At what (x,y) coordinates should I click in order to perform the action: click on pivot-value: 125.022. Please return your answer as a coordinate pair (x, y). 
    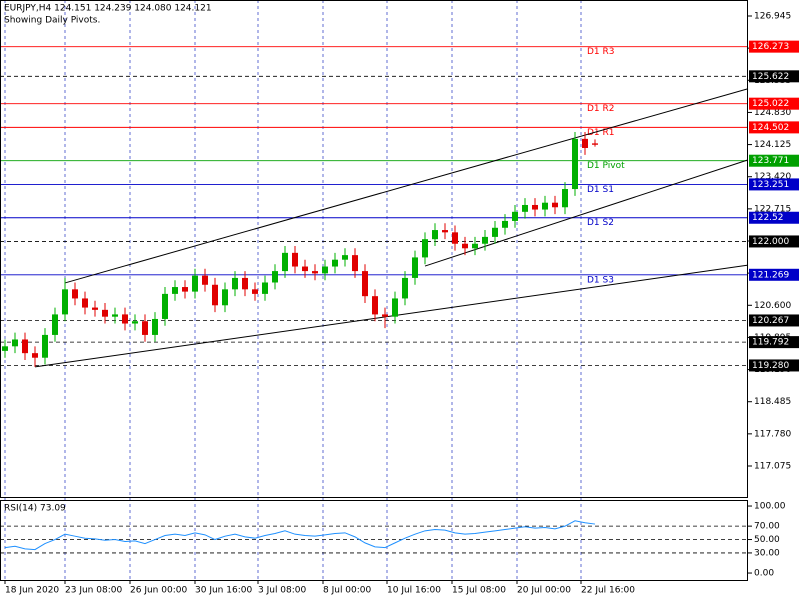
    Looking at the image, I should click on (770, 104).